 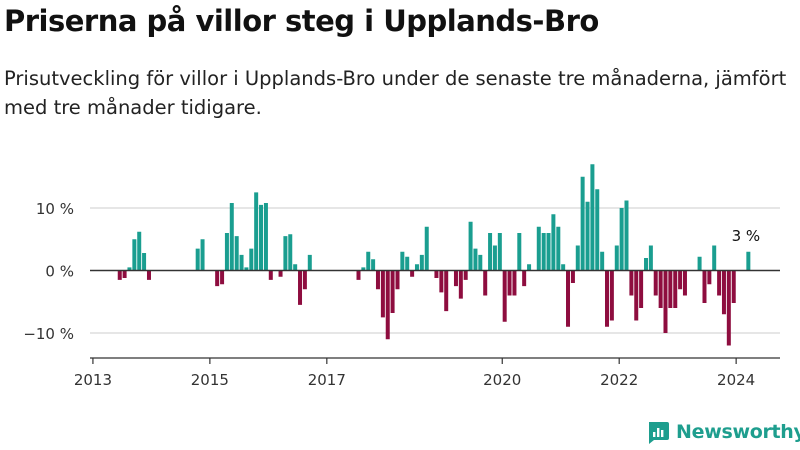 I want to click on x-tick-label: 2013, so click(x=93, y=380).